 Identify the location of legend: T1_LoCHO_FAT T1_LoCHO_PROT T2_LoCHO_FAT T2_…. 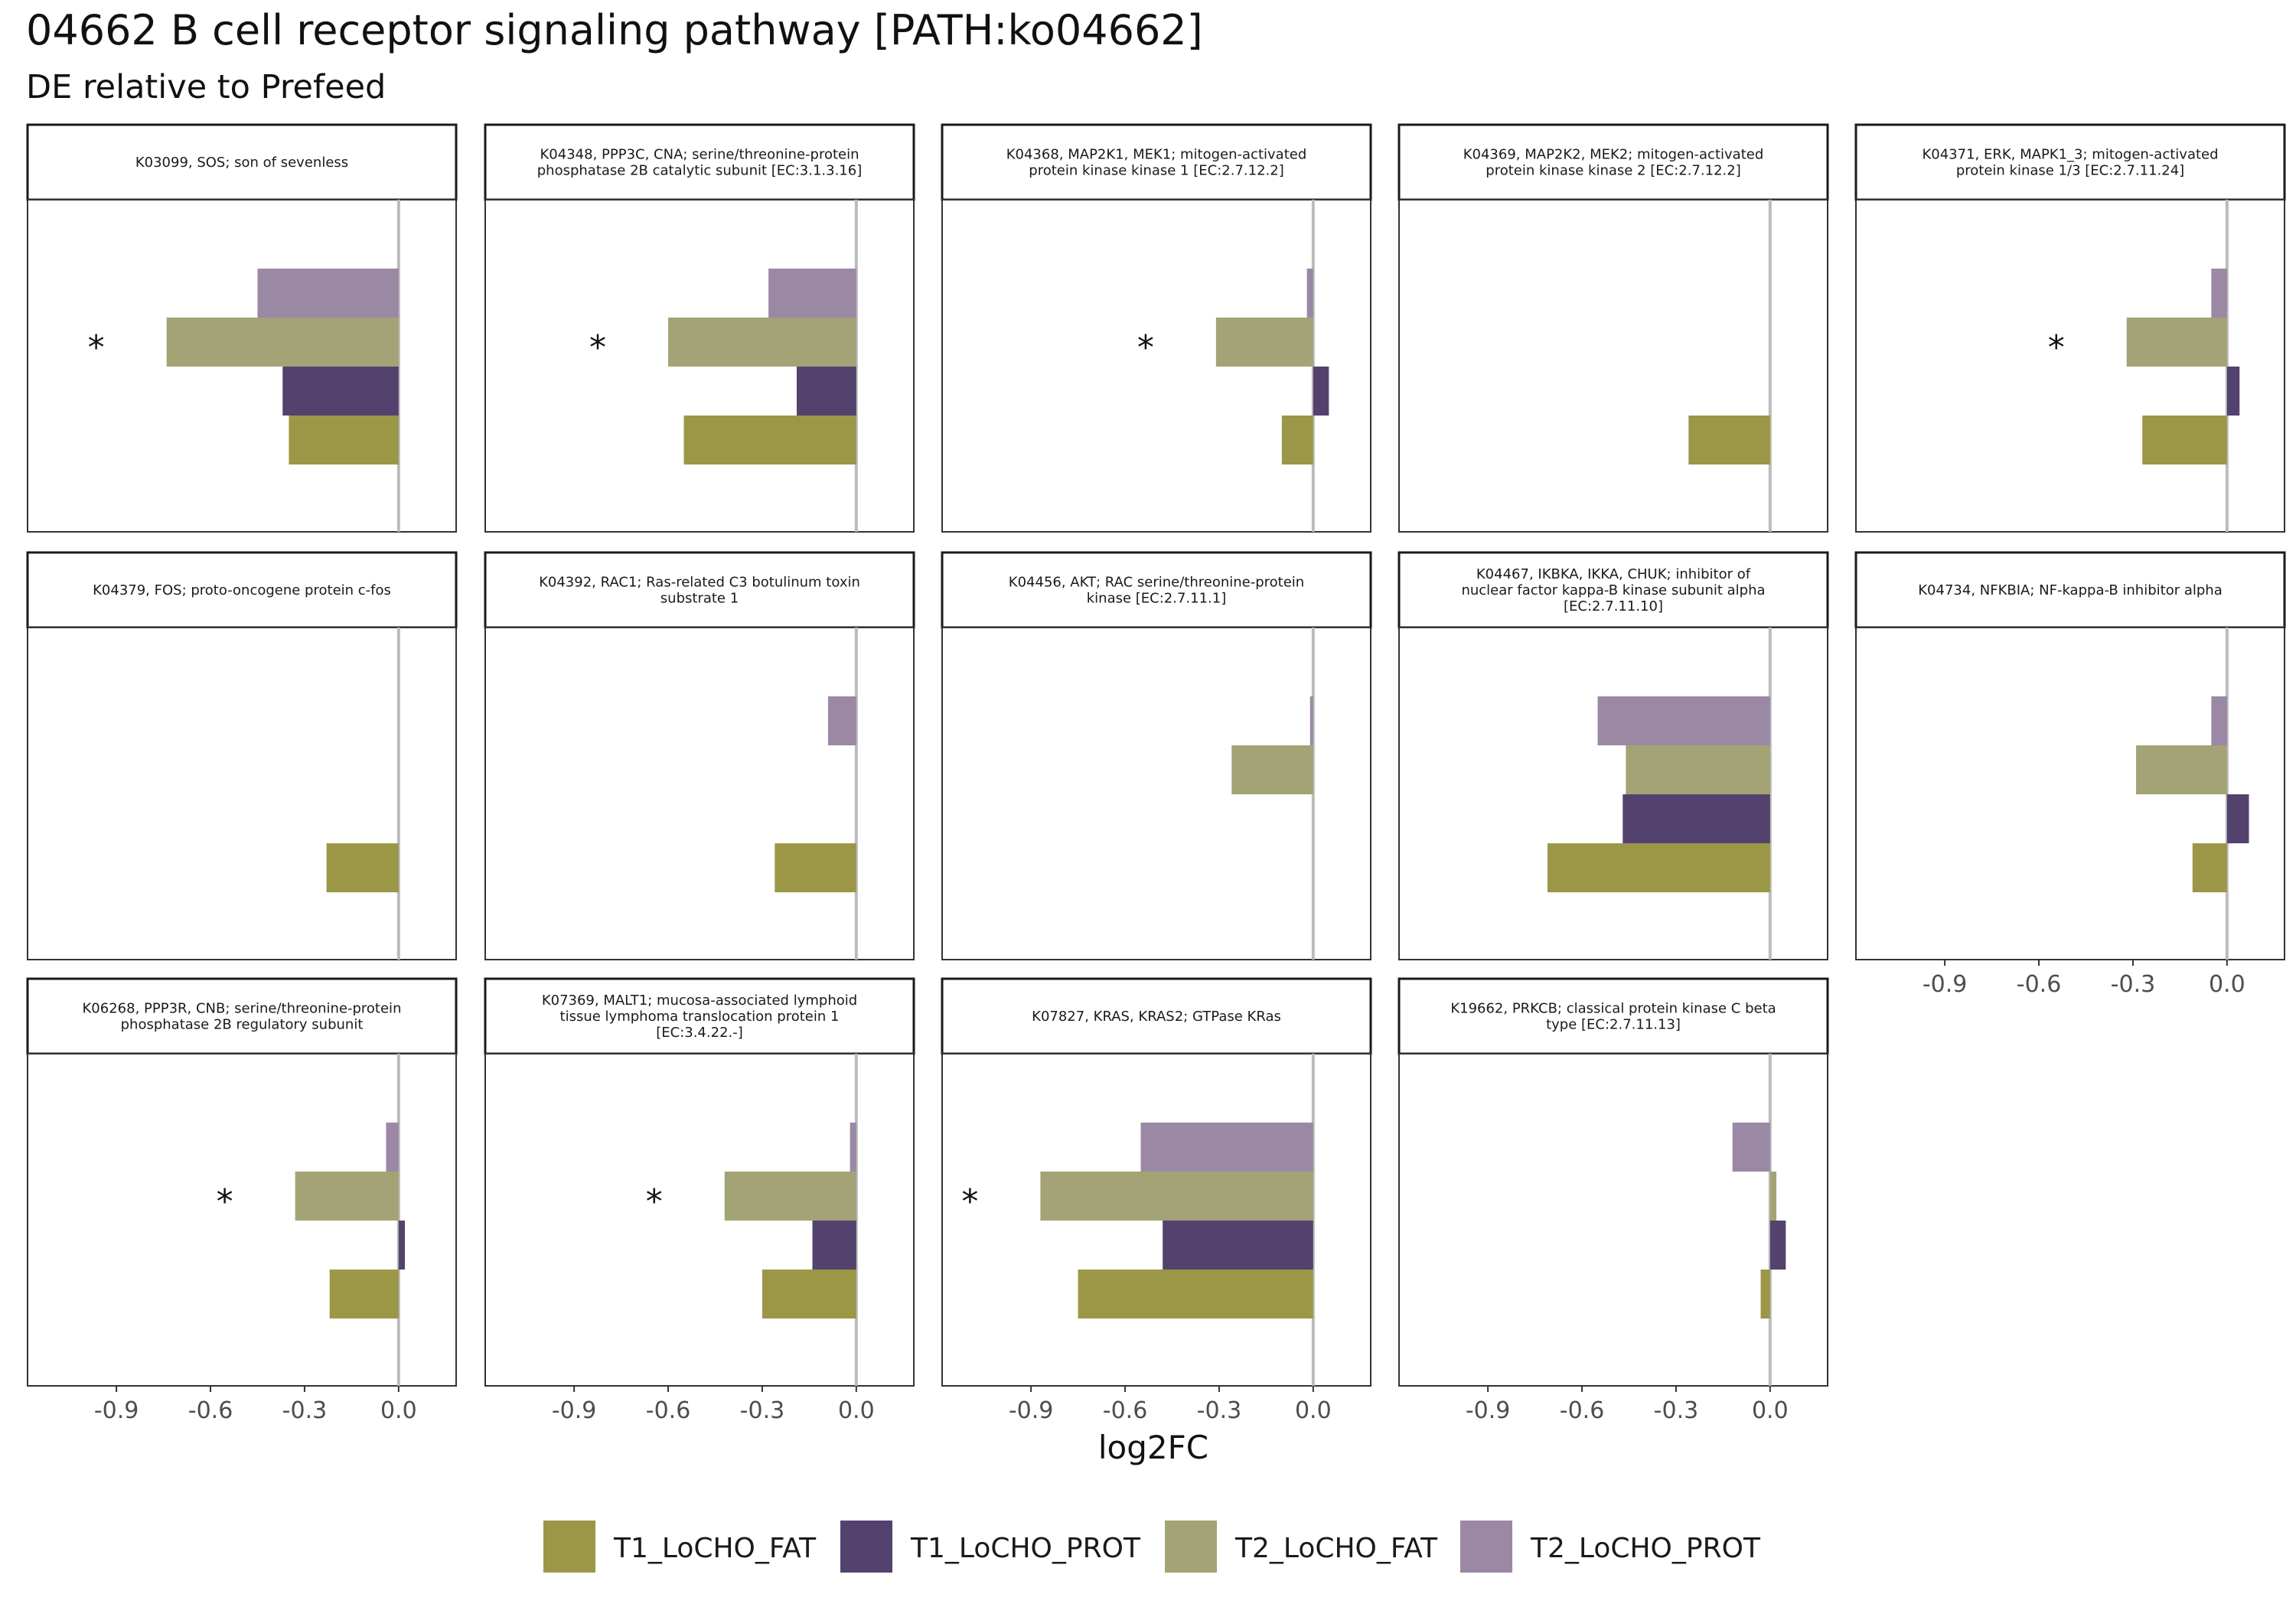
(1152, 1547).